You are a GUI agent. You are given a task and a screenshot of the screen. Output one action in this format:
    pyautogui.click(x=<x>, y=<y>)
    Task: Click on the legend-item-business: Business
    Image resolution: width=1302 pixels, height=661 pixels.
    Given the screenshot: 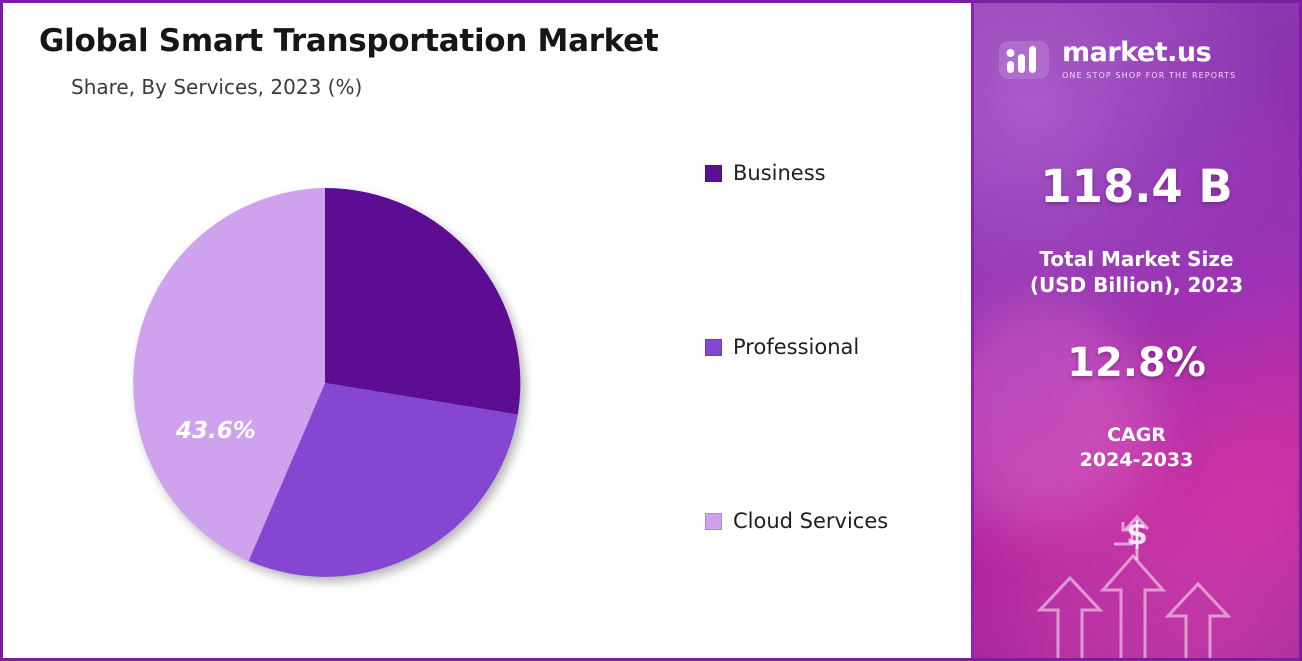 What is the action you would take?
    pyautogui.click(x=765, y=173)
    